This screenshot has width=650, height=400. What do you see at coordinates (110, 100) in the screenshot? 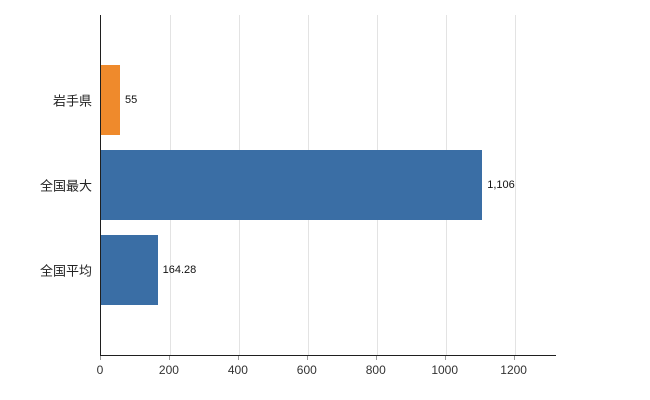
I see `bar-岩手県` at bounding box center [110, 100].